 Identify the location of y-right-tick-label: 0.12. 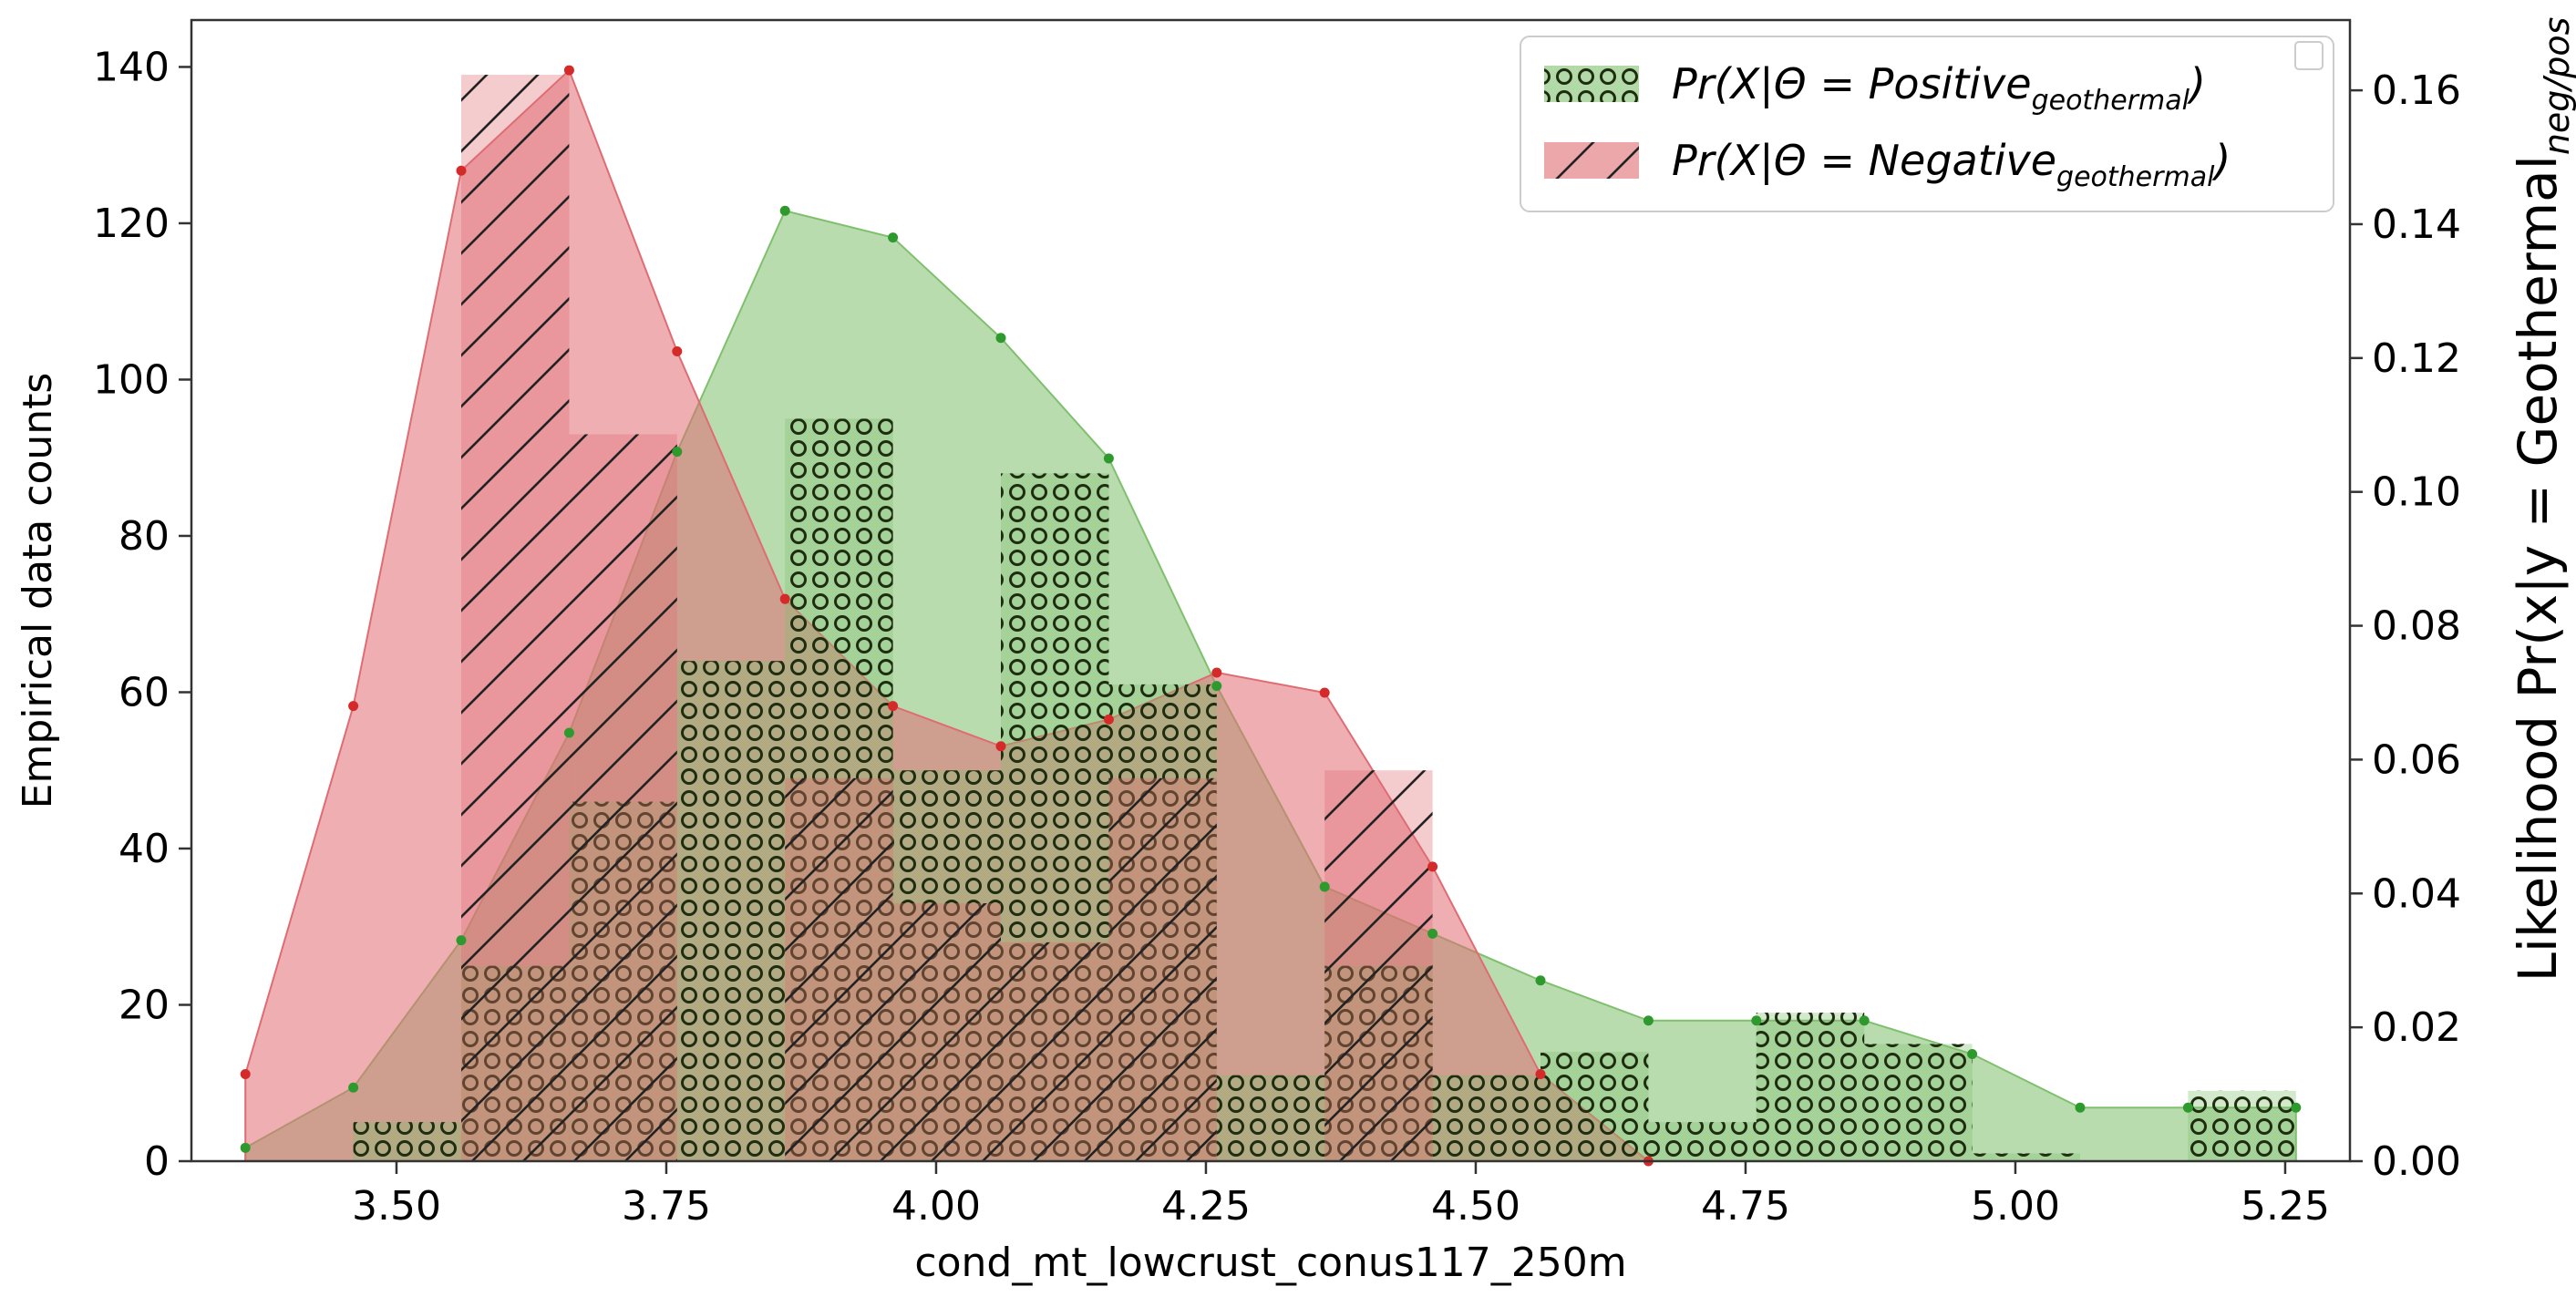
(2416, 359).